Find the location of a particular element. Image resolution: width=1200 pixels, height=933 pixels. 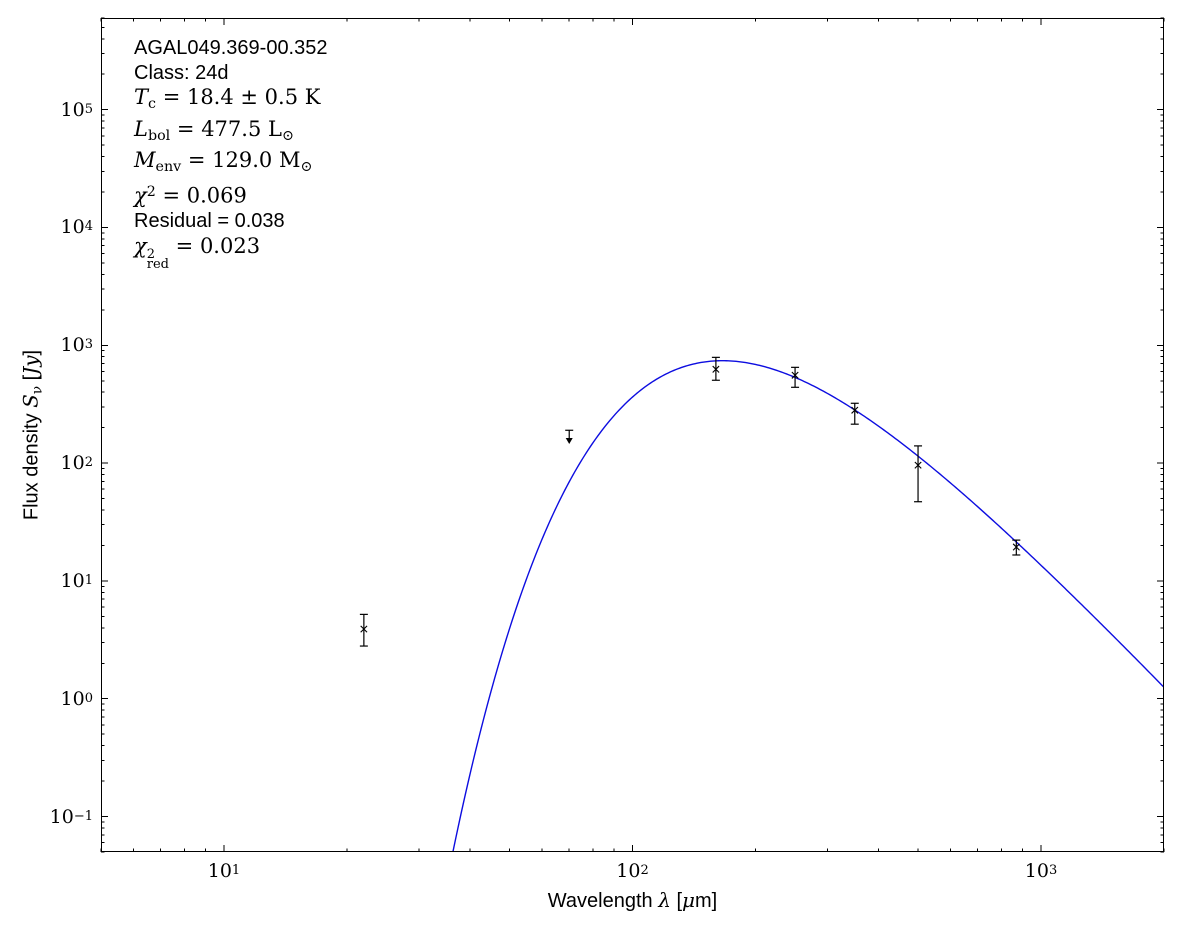

sub-part: red is located at coordinates (157, 265).